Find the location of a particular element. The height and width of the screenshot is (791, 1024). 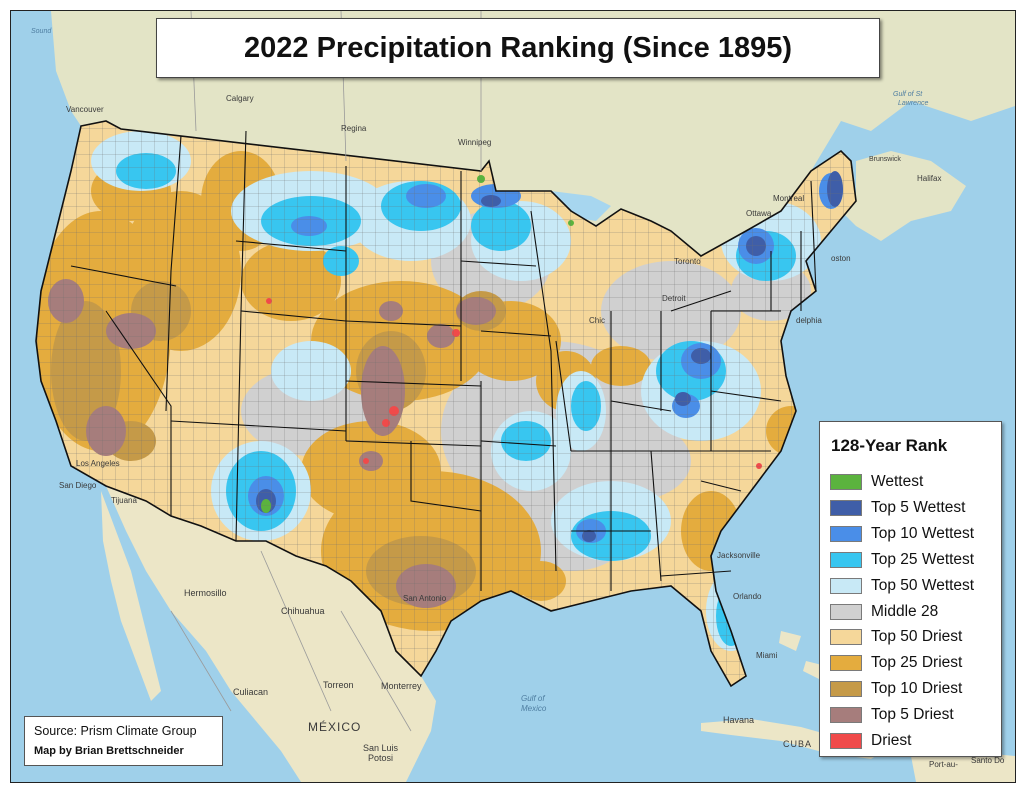

place-torreon: Torreon is located at coordinates (338, 685).